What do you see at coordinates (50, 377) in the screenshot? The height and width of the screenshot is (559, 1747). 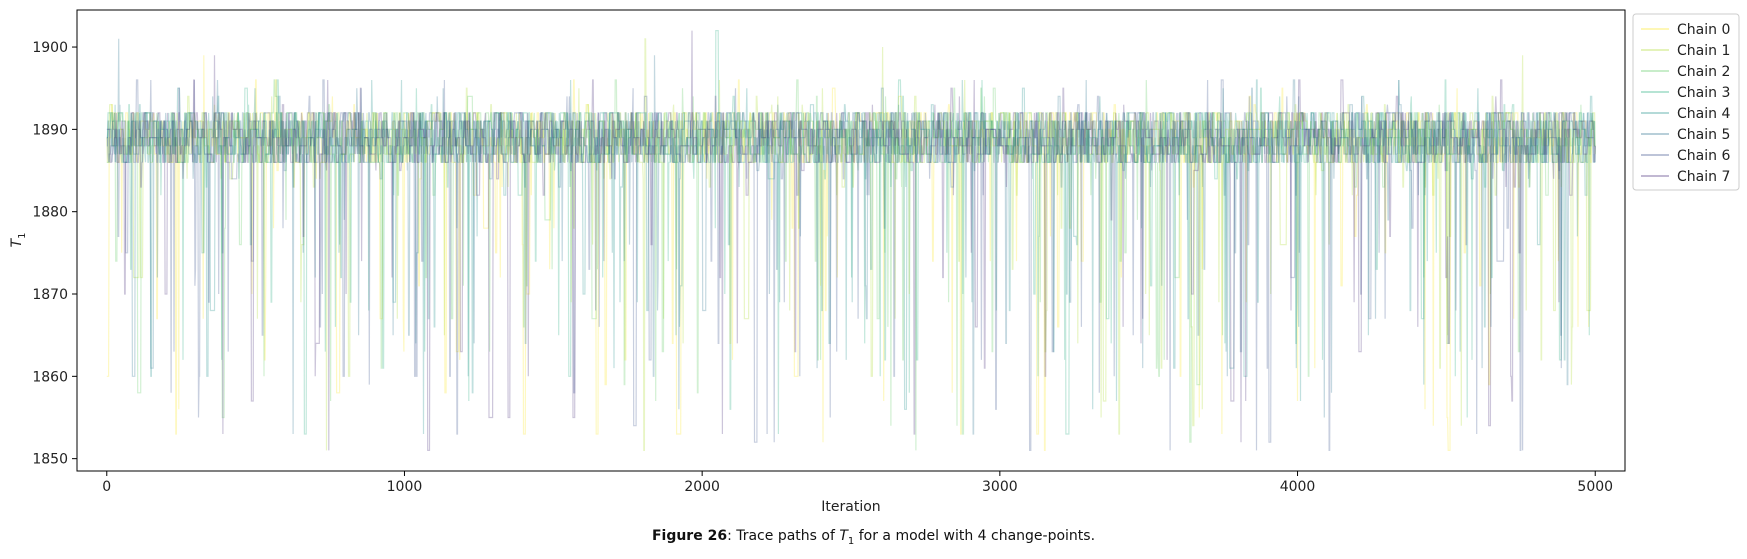 I see `y-tick-label: 1860` at bounding box center [50, 377].